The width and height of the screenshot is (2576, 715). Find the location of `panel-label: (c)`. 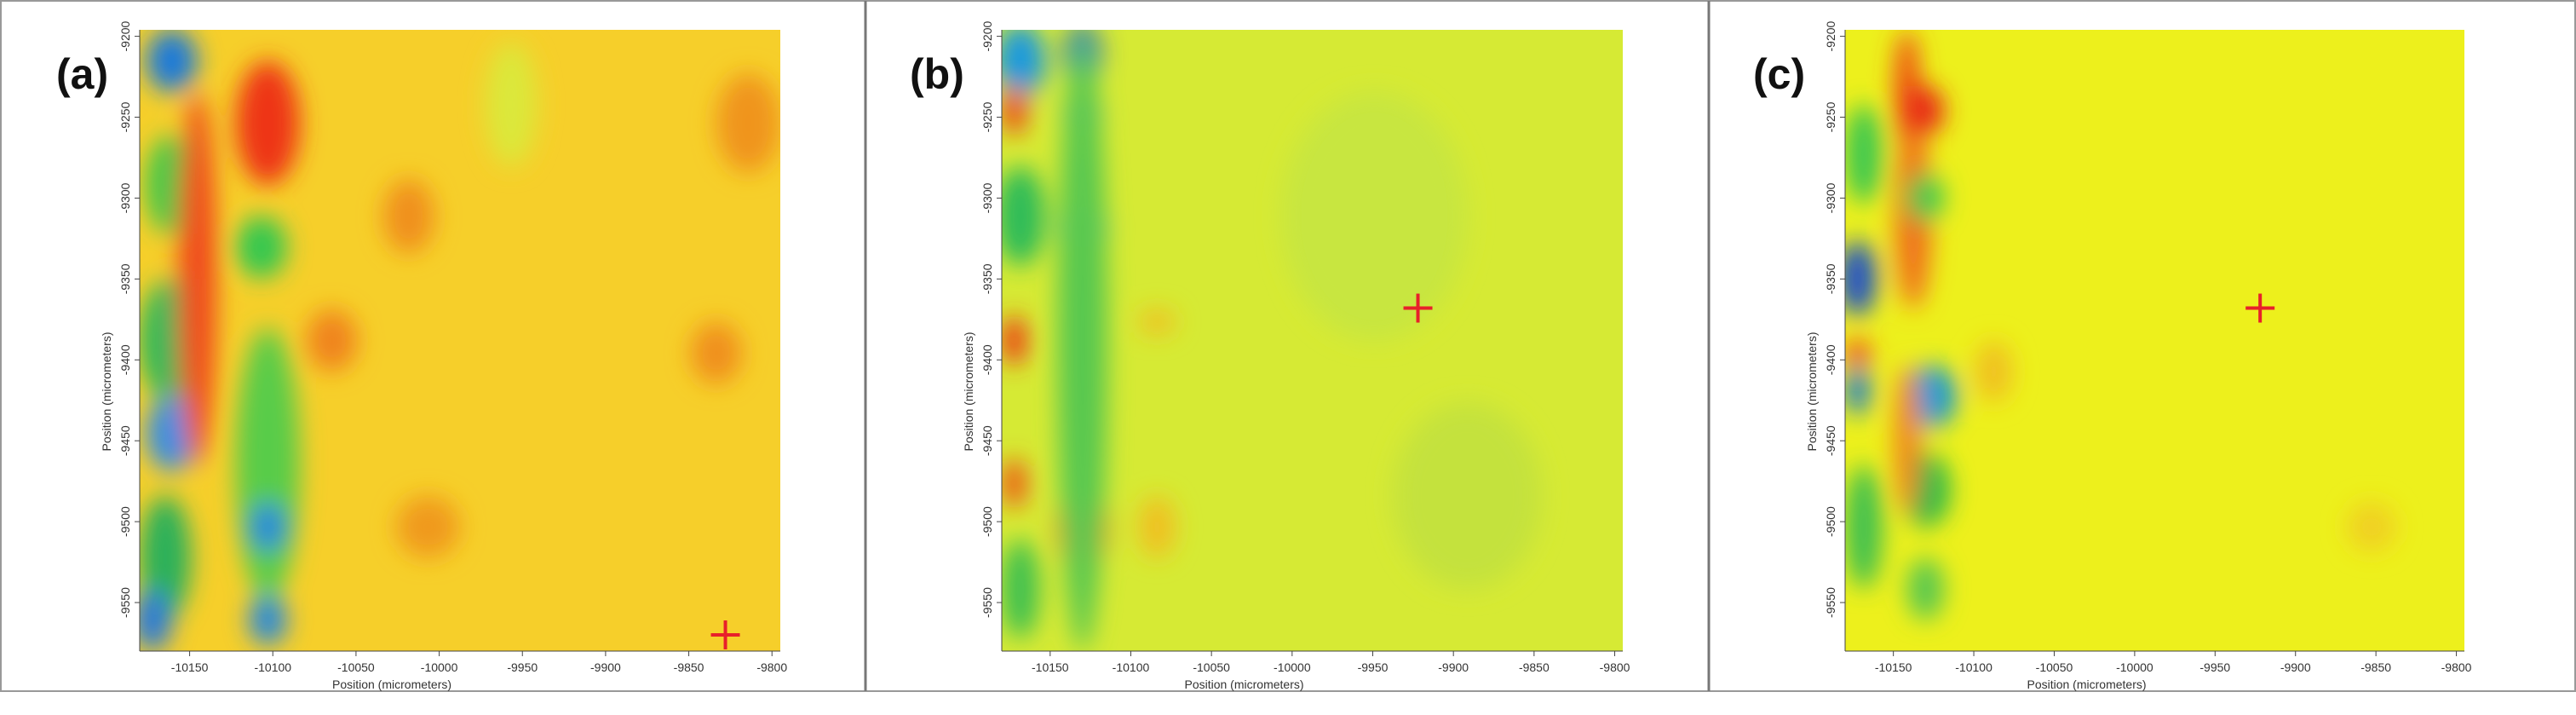

panel-label: (c) is located at coordinates (1779, 74).